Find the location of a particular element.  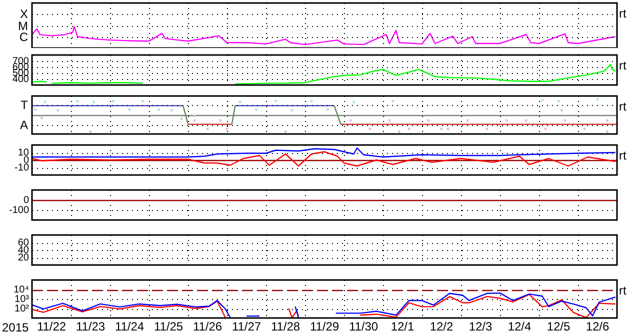

text: A is located at coordinates (24, 125).